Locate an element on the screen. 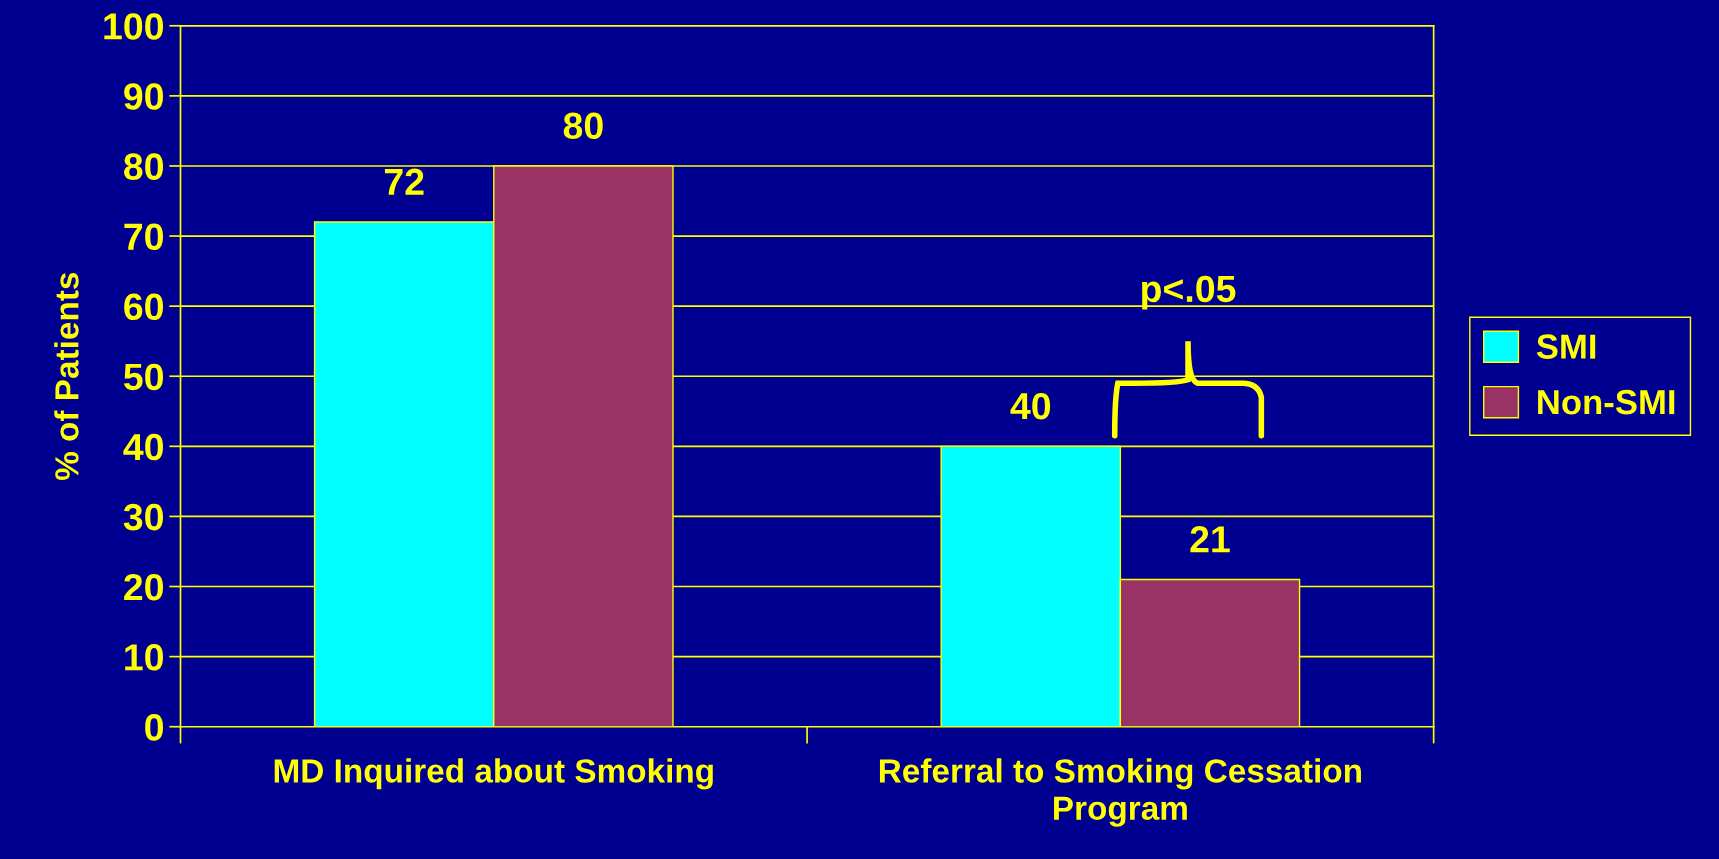  data-label: 80 is located at coordinates (583, 126).